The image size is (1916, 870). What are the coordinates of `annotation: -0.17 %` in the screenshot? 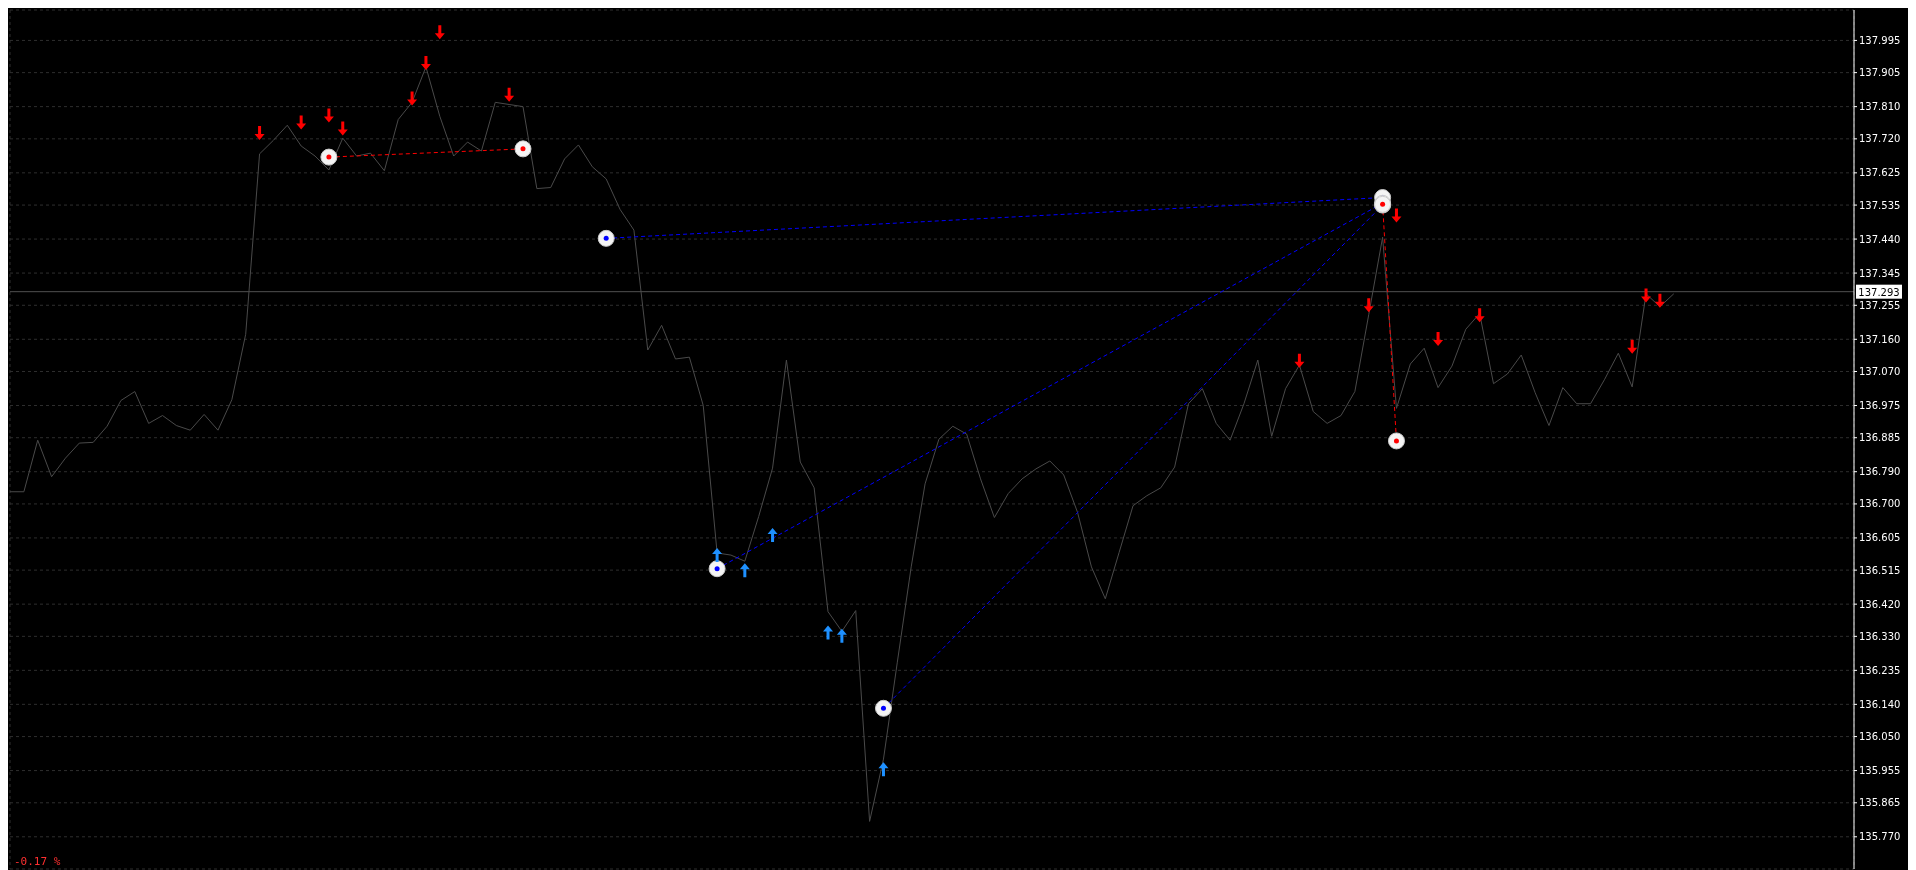 It's located at (37, 861).